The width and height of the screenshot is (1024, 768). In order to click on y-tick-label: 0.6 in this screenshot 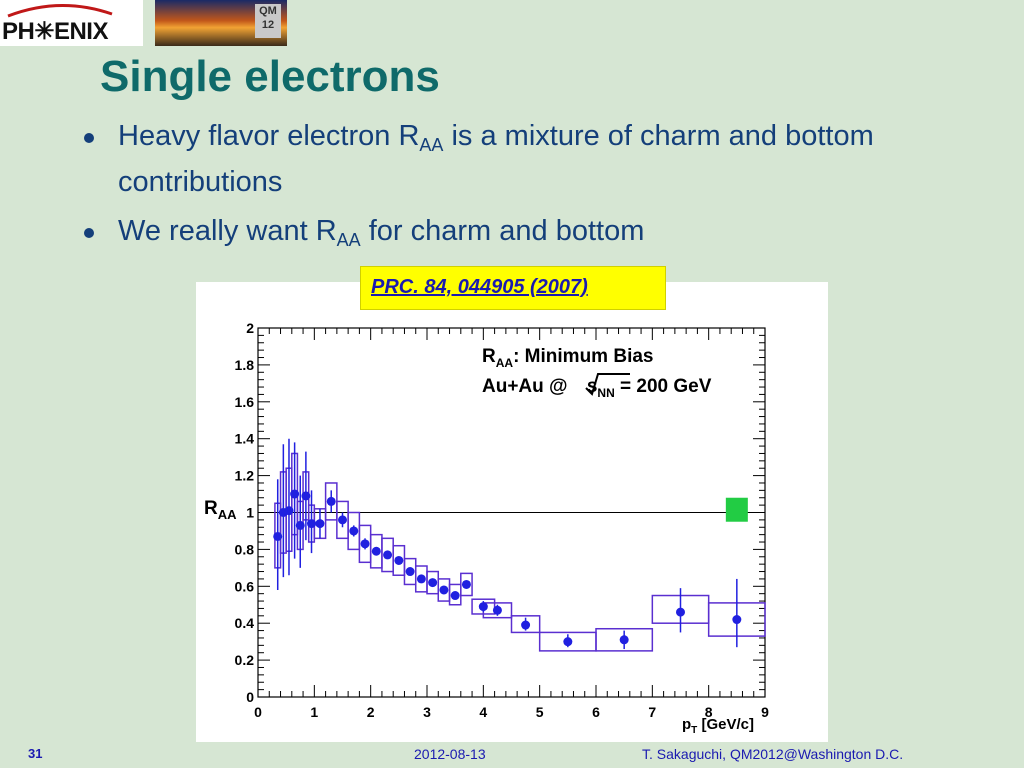, I will do `click(245, 586)`.